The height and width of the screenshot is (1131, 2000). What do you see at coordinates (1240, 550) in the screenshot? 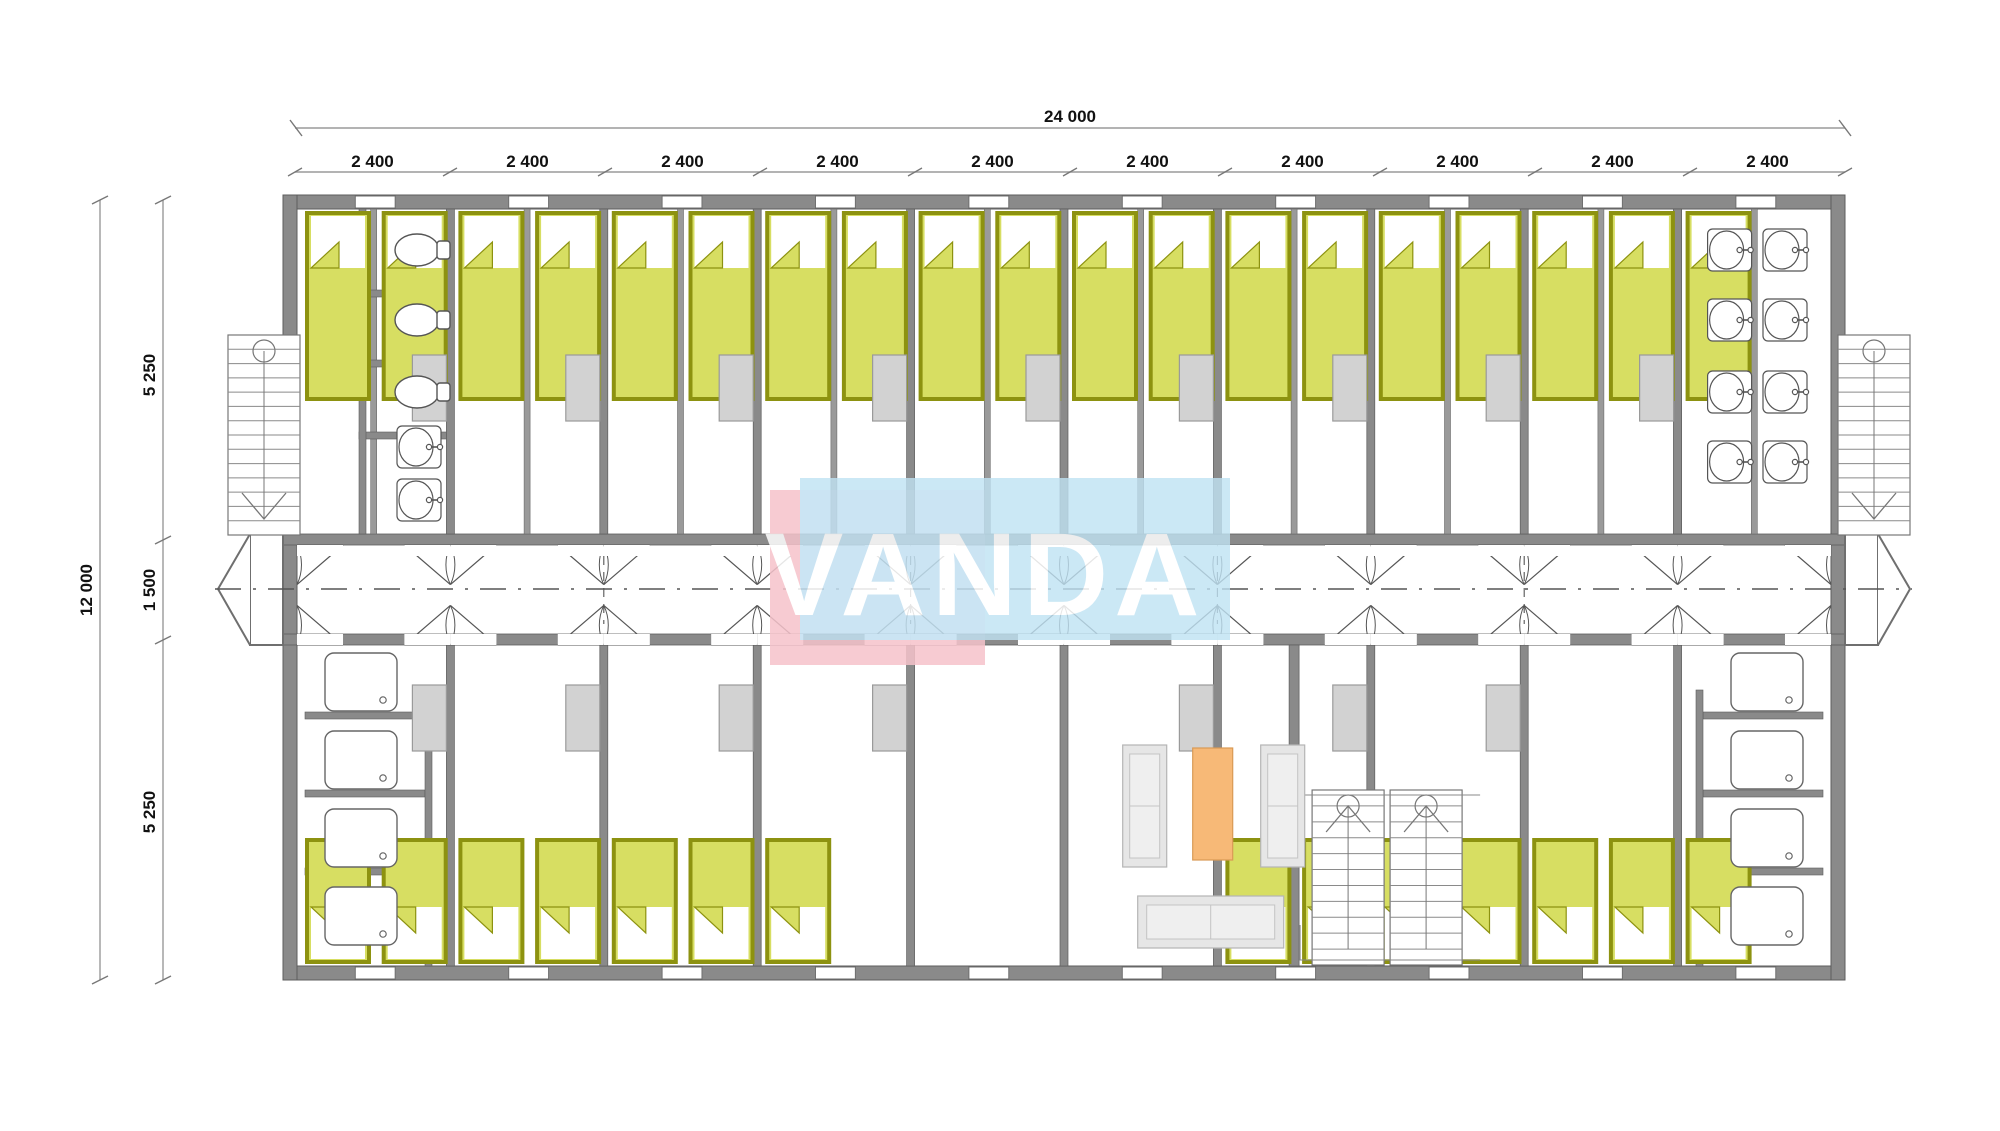
I see `door-top-6a-opening` at bounding box center [1240, 550].